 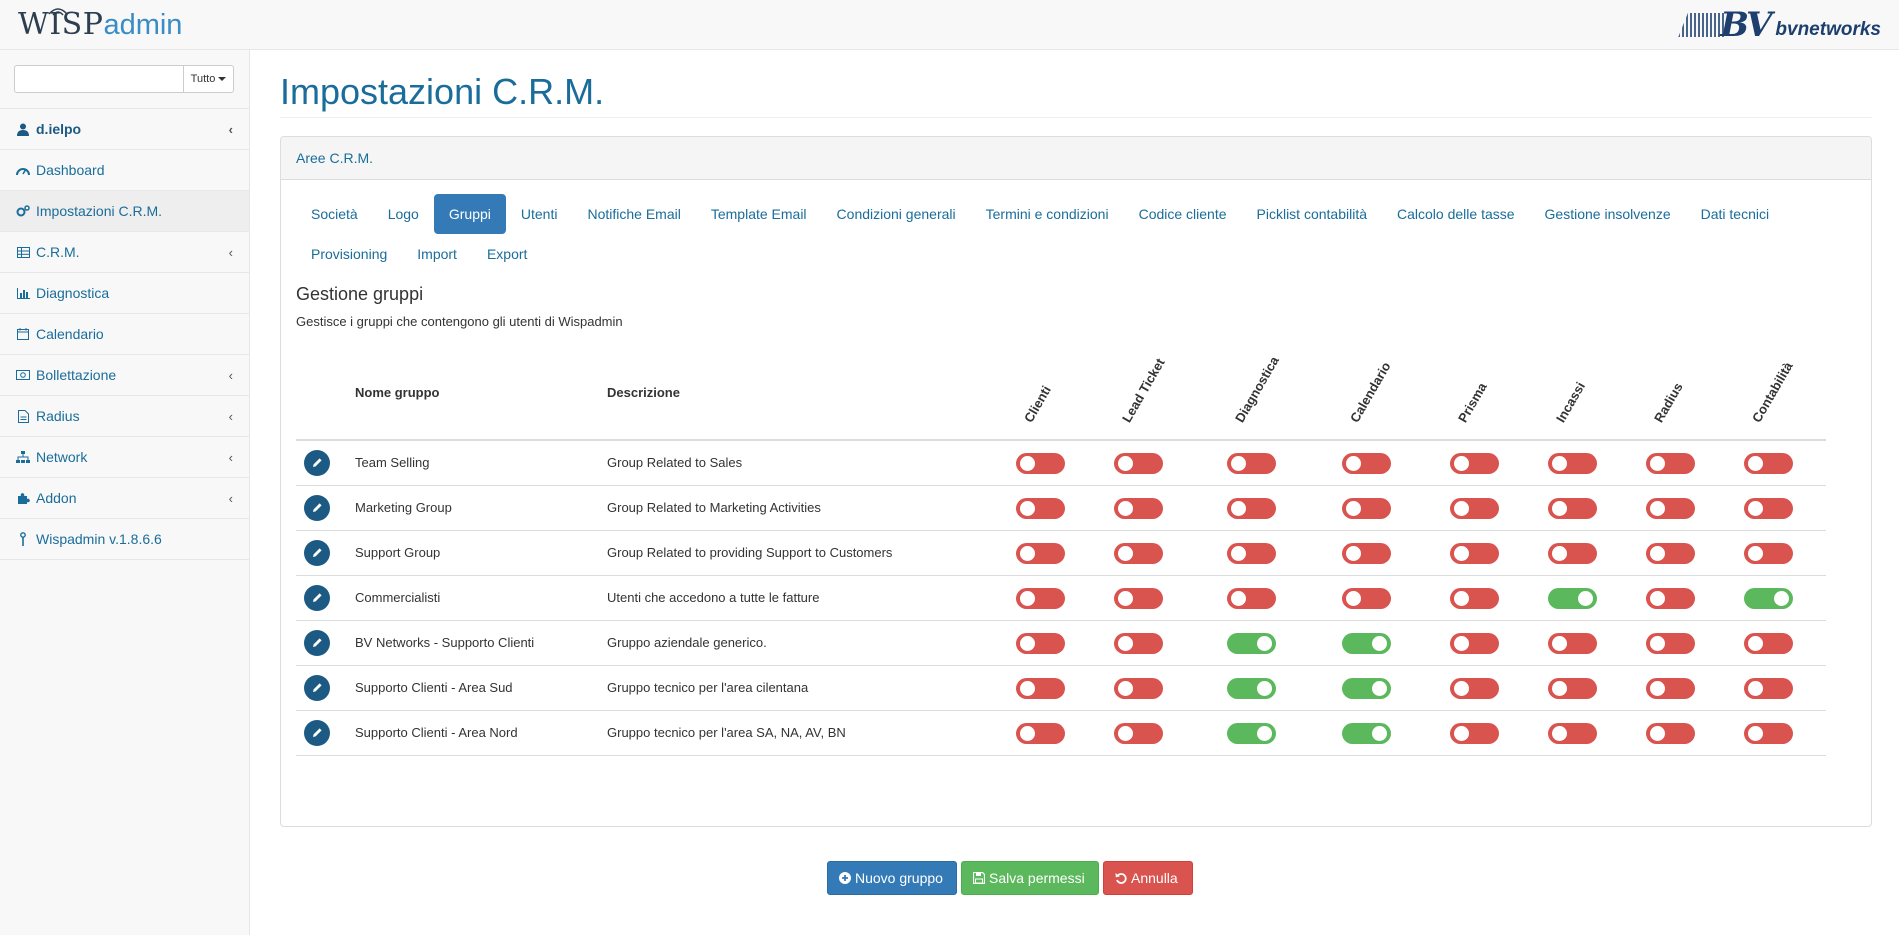 I want to click on tab-dati-tecnici: Dati tecnici, so click(x=1735, y=214).